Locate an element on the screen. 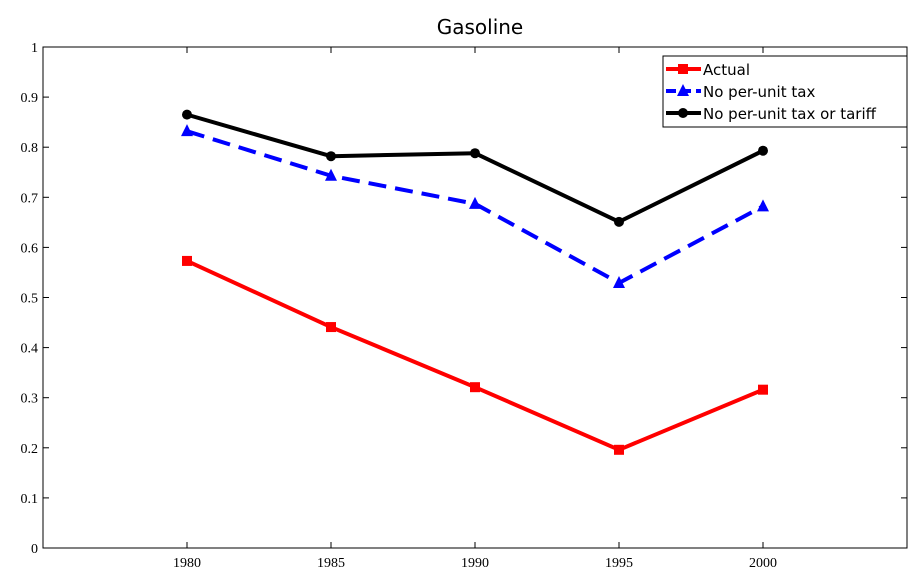 This screenshot has width=909, height=571. y-tick-label: 0.5 is located at coordinates (30, 299).